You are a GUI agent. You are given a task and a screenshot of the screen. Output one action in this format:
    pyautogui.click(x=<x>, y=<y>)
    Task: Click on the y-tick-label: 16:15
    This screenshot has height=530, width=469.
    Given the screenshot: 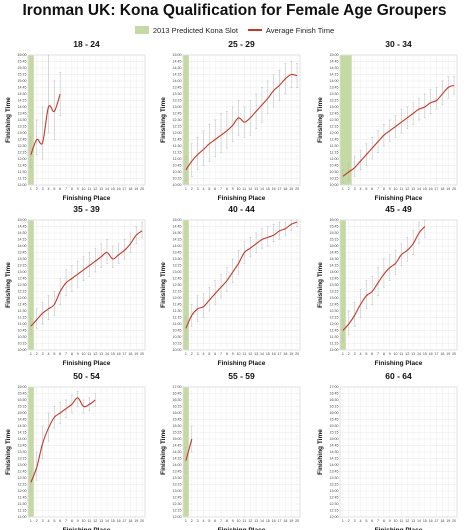 What is the action you would take?
    pyautogui.click(x=334, y=407)
    